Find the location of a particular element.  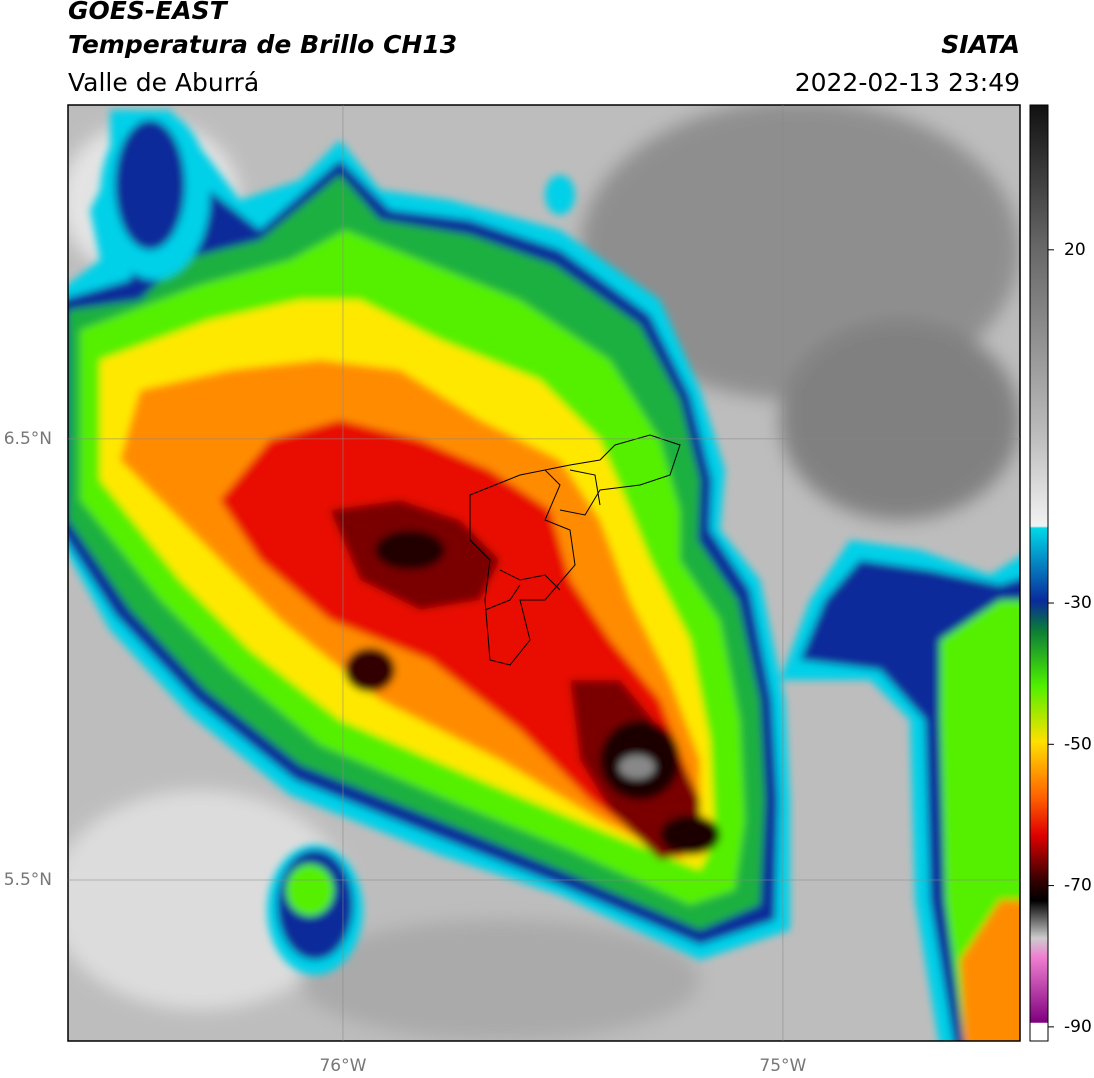

colorbar-tick-label: -50 is located at coordinates (1078, 744).